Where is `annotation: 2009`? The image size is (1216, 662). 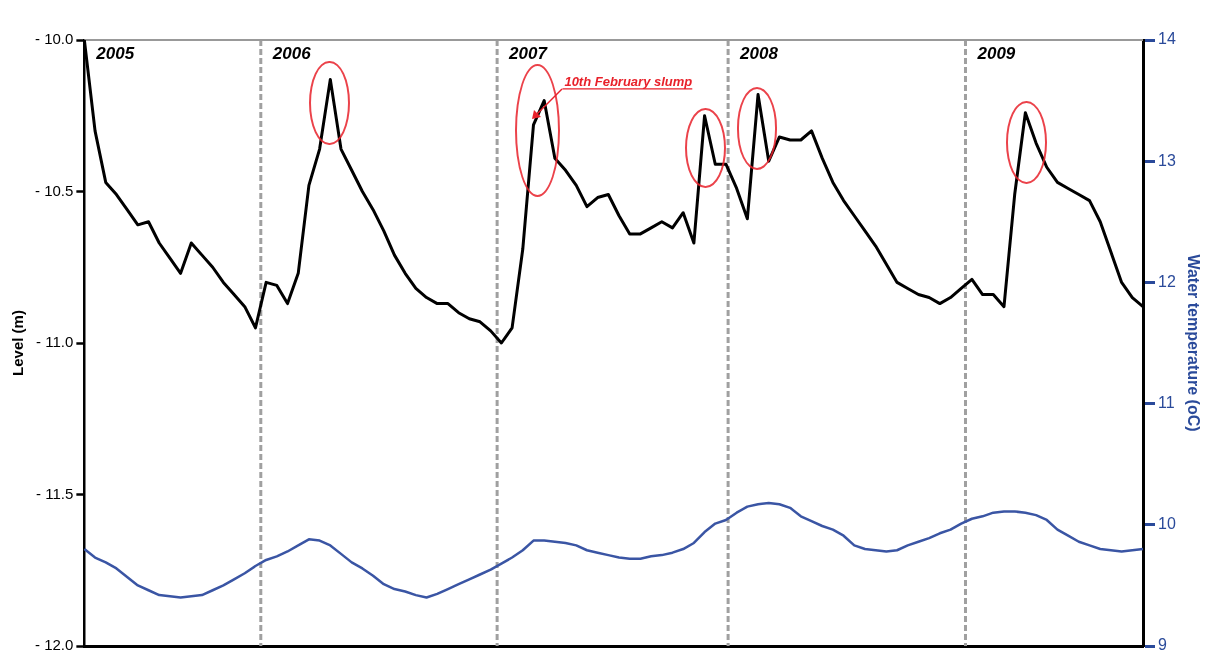 annotation: 2009 is located at coordinates (996, 54).